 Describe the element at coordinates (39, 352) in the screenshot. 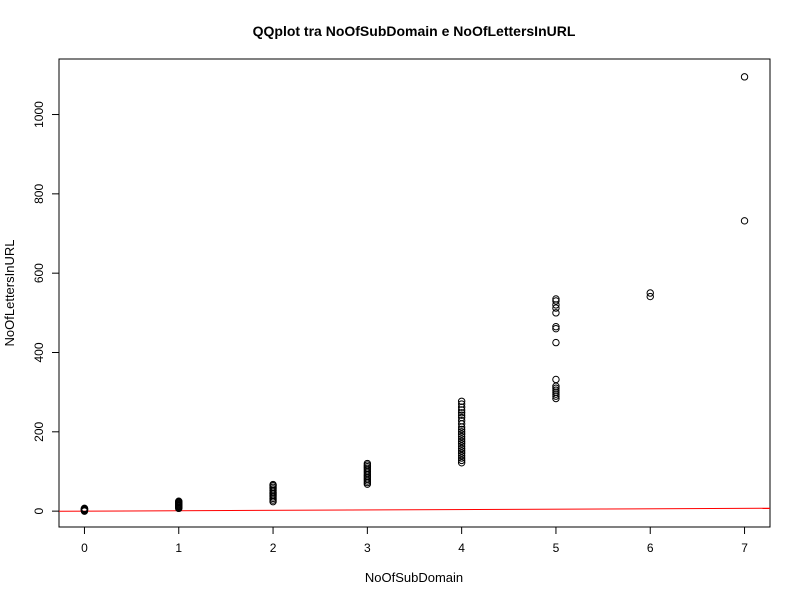

I see `y-tick-label: 400` at that location.